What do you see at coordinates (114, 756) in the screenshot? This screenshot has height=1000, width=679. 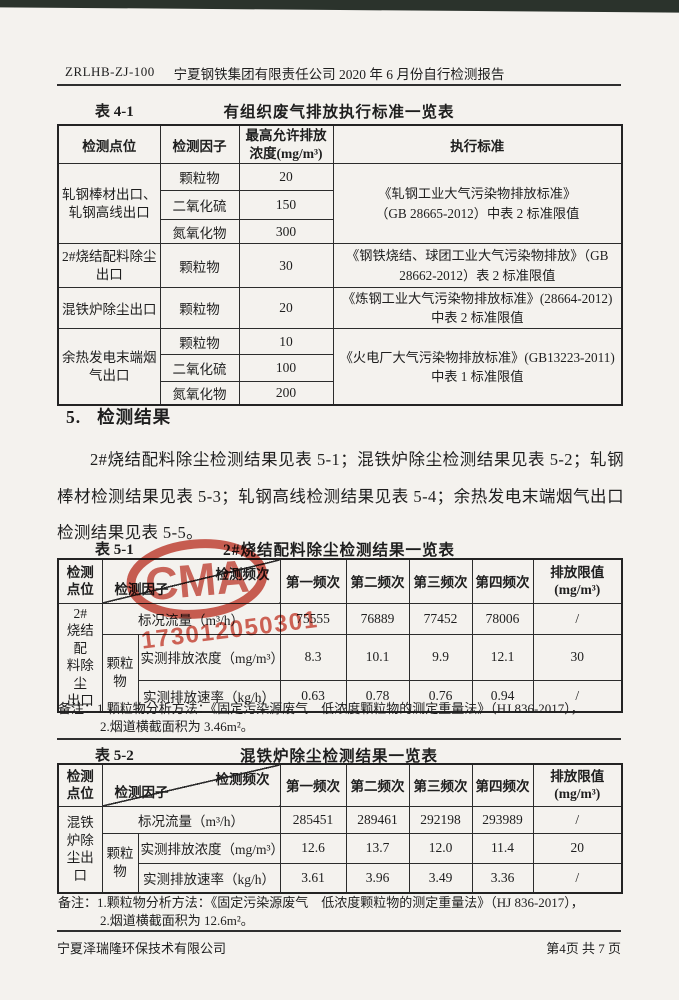 I see `table5-2-label: 表 5-2` at bounding box center [114, 756].